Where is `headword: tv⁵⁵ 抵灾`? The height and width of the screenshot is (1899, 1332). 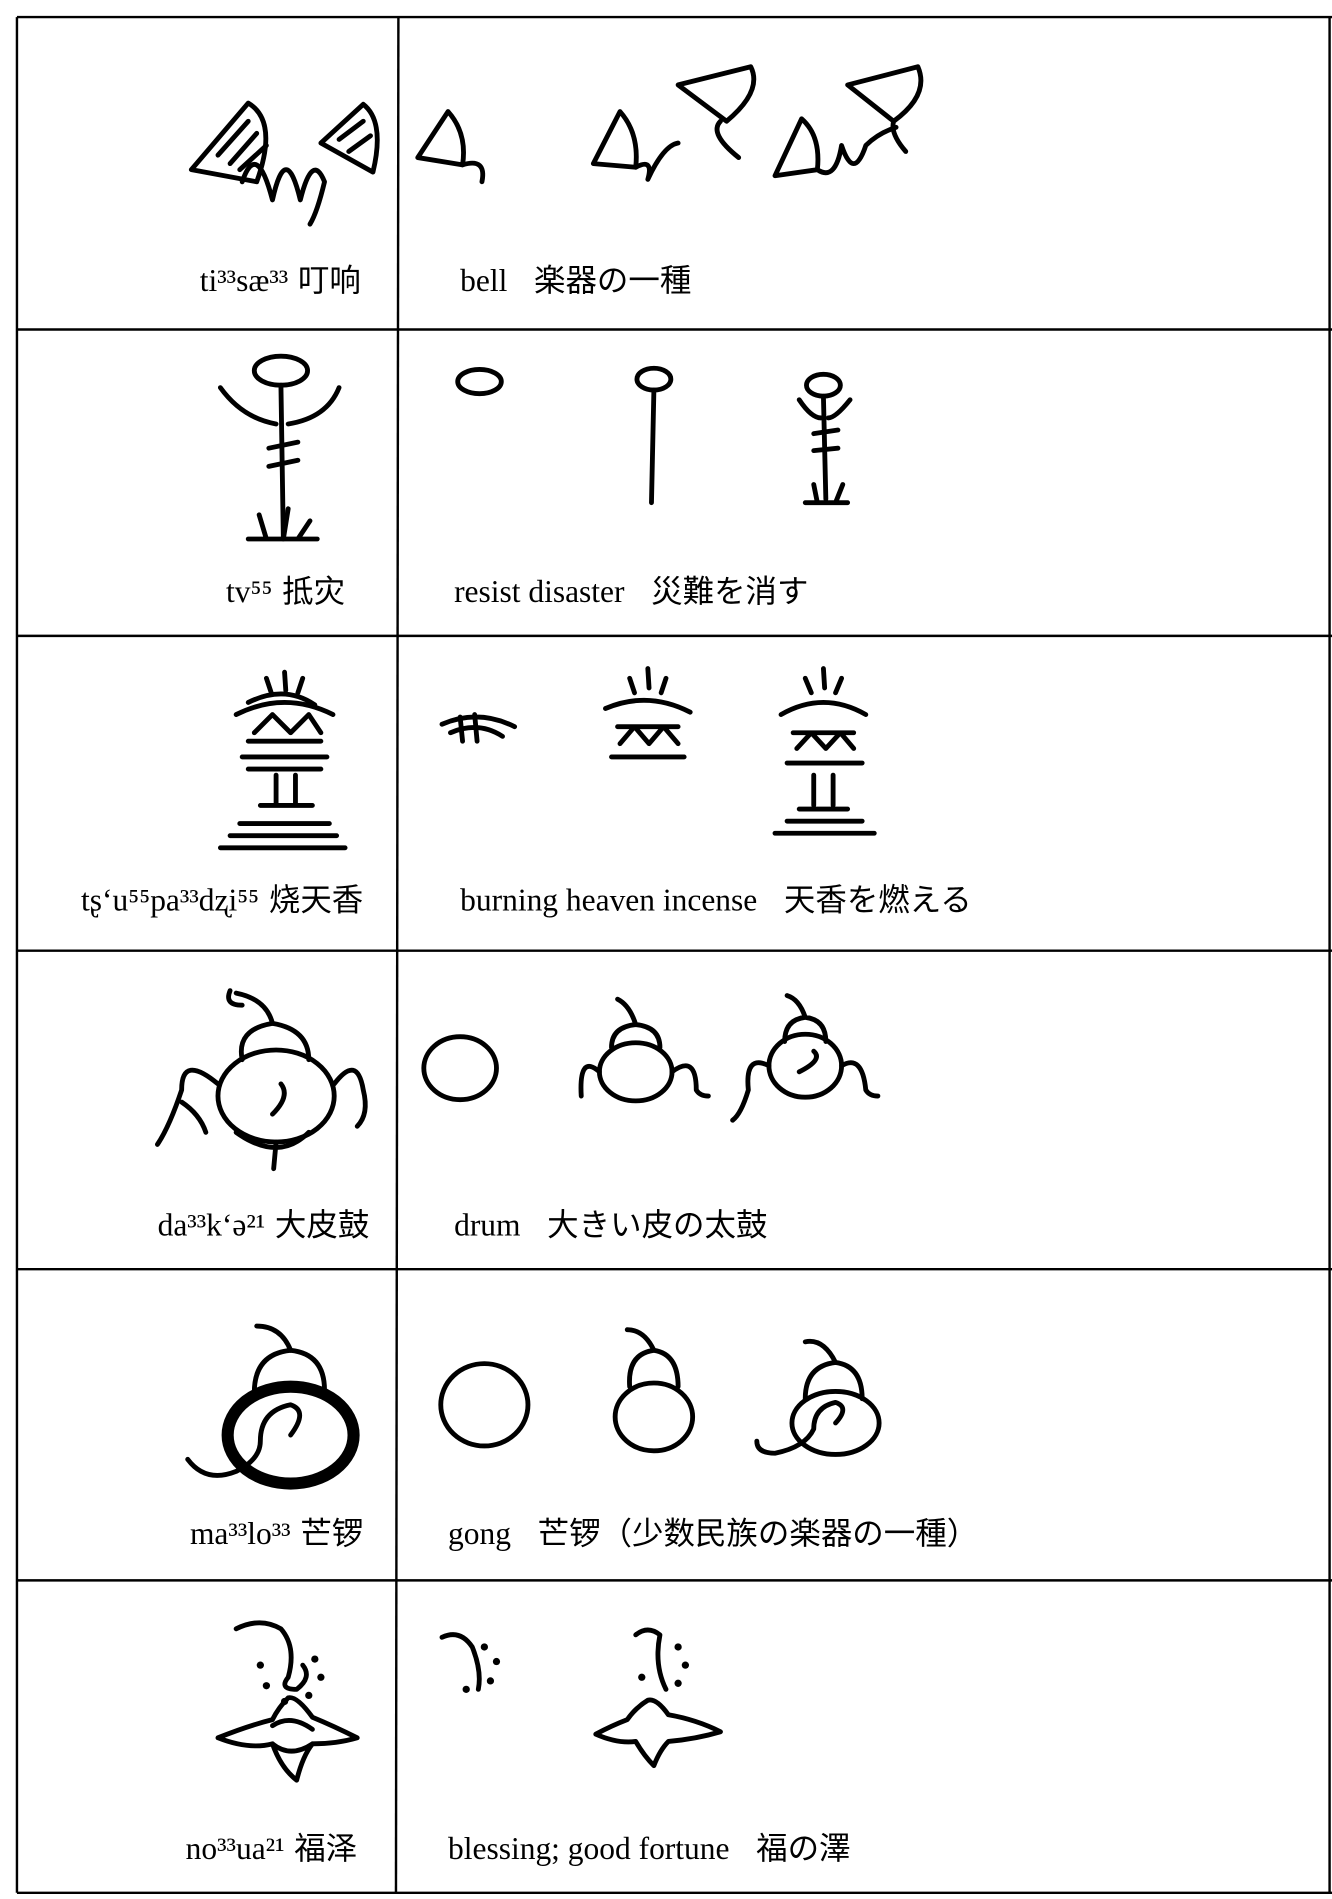
headword: tv⁵⁵ 抵灾 is located at coordinates (285, 591).